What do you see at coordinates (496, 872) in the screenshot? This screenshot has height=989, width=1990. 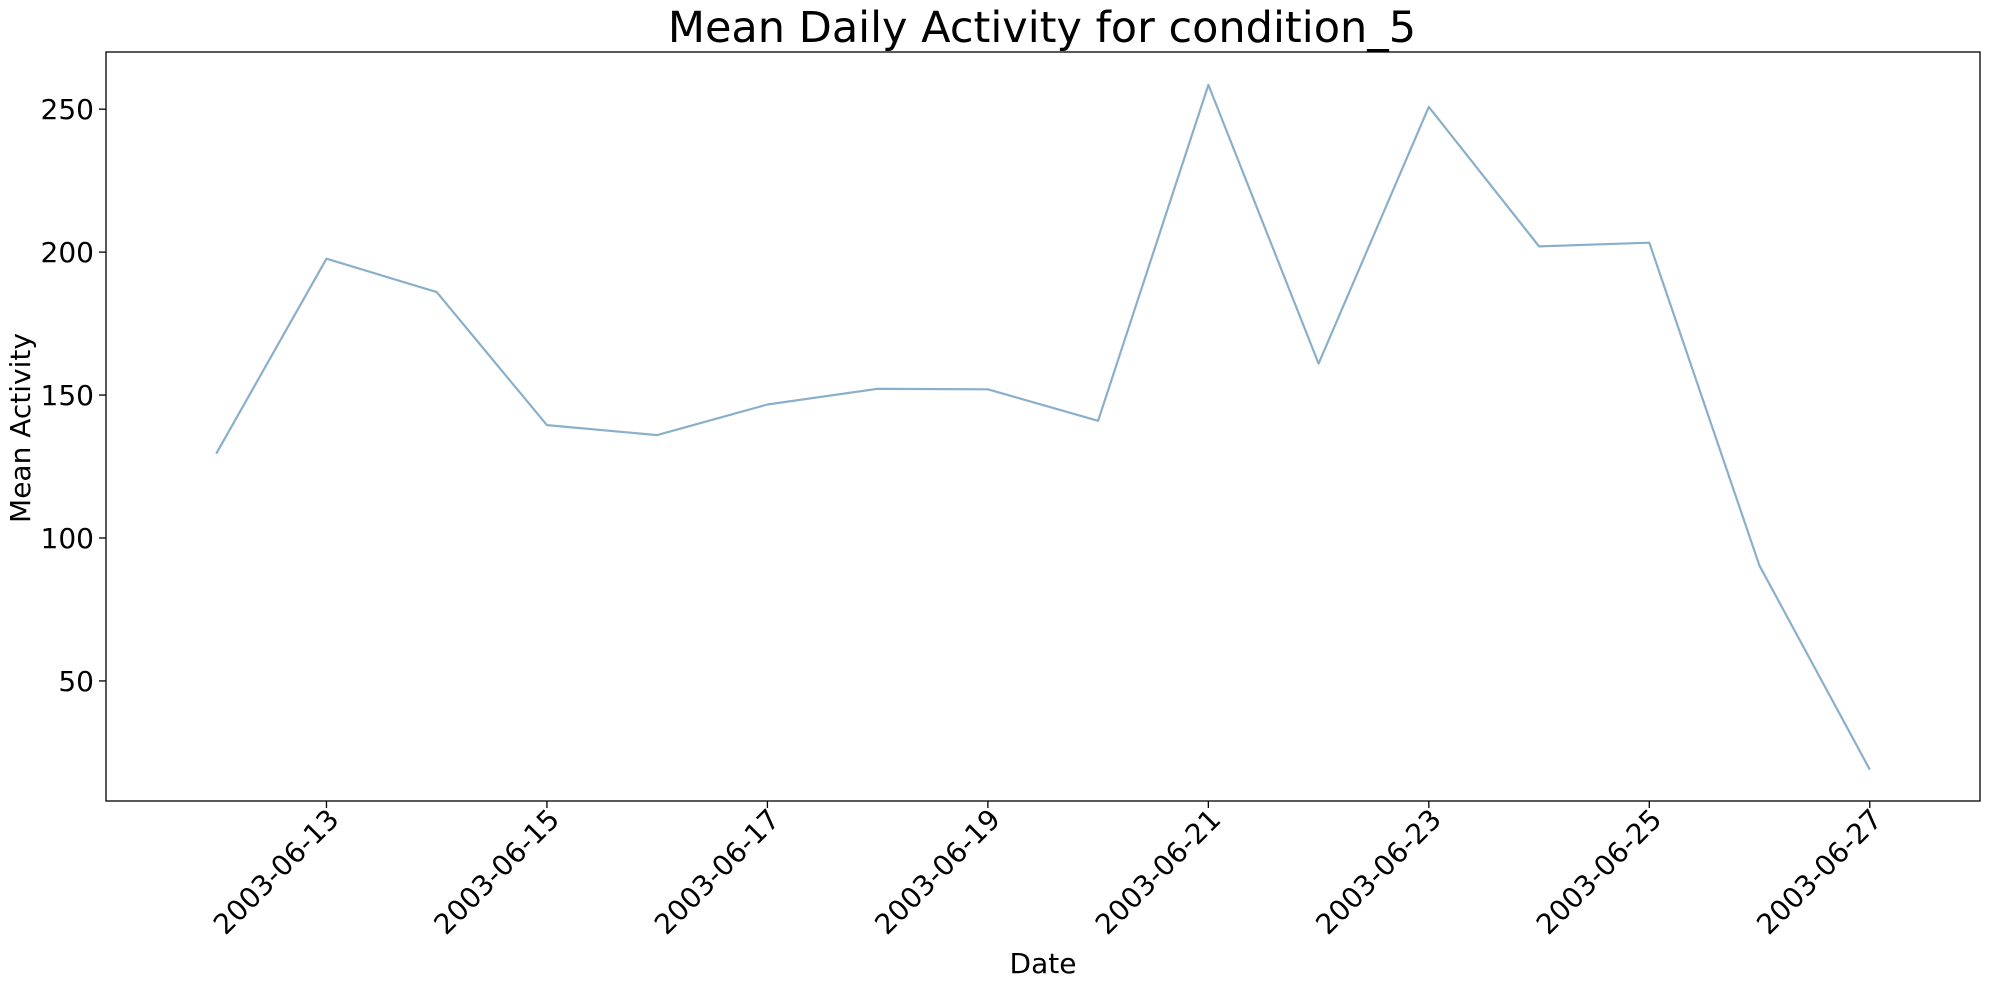 I see `x-tick-label: 2003-06-15` at bounding box center [496, 872].